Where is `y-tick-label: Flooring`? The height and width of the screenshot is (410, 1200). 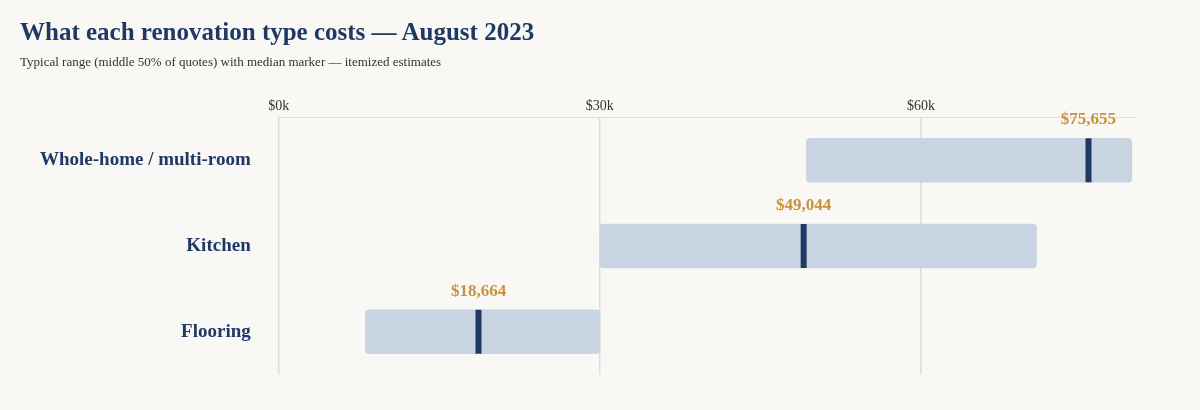 y-tick-label: Flooring is located at coordinates (216, 330).